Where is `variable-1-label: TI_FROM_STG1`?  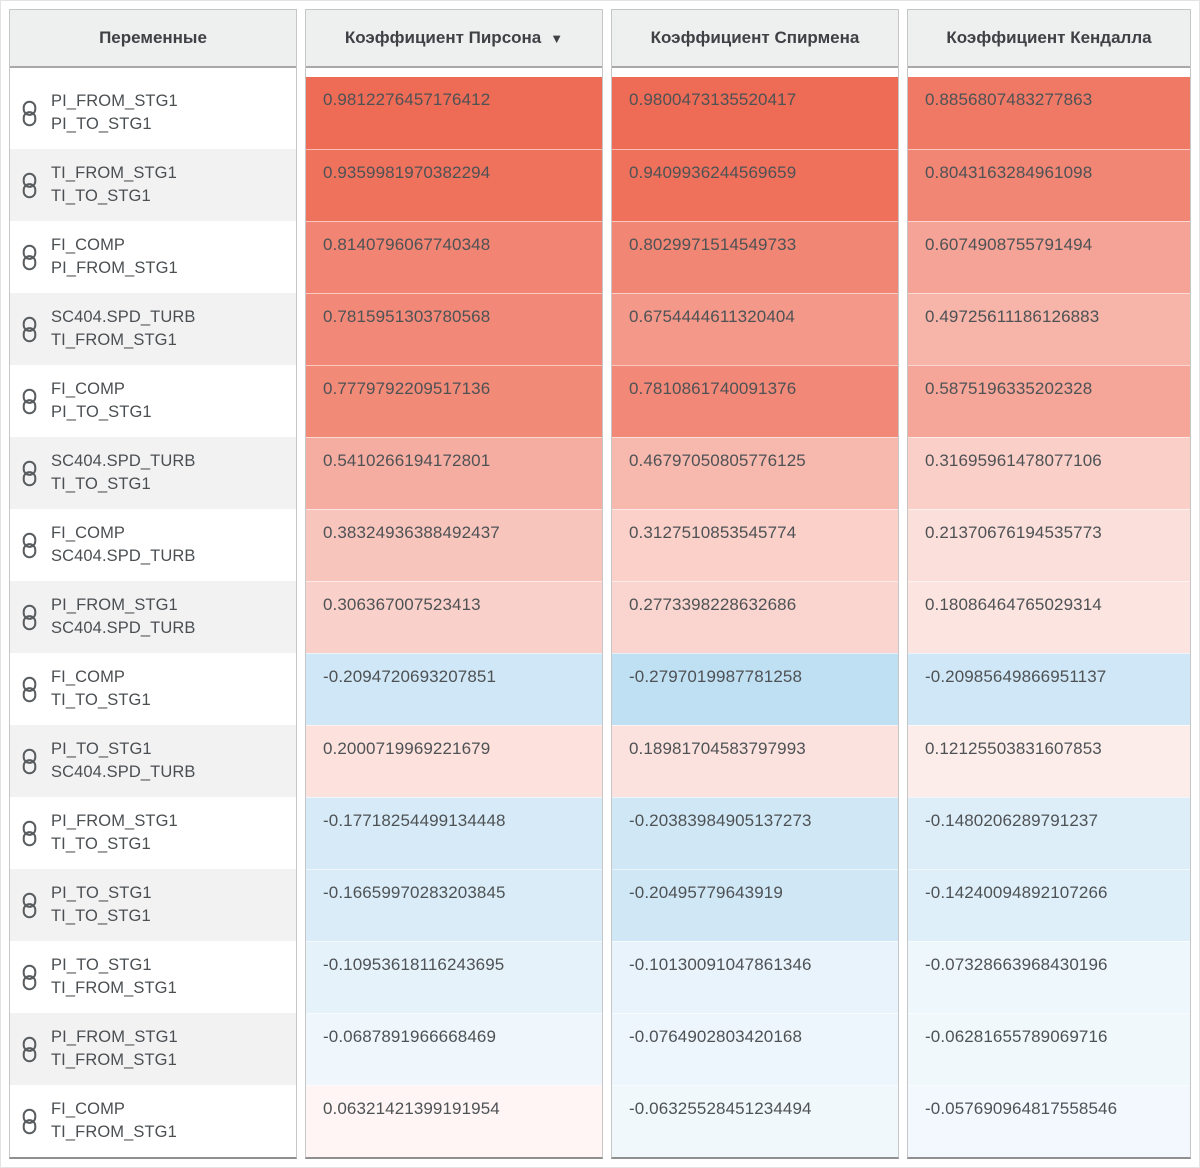
variable-1-label: TI_FROM_STG1 is located at coordinates (114, 172).